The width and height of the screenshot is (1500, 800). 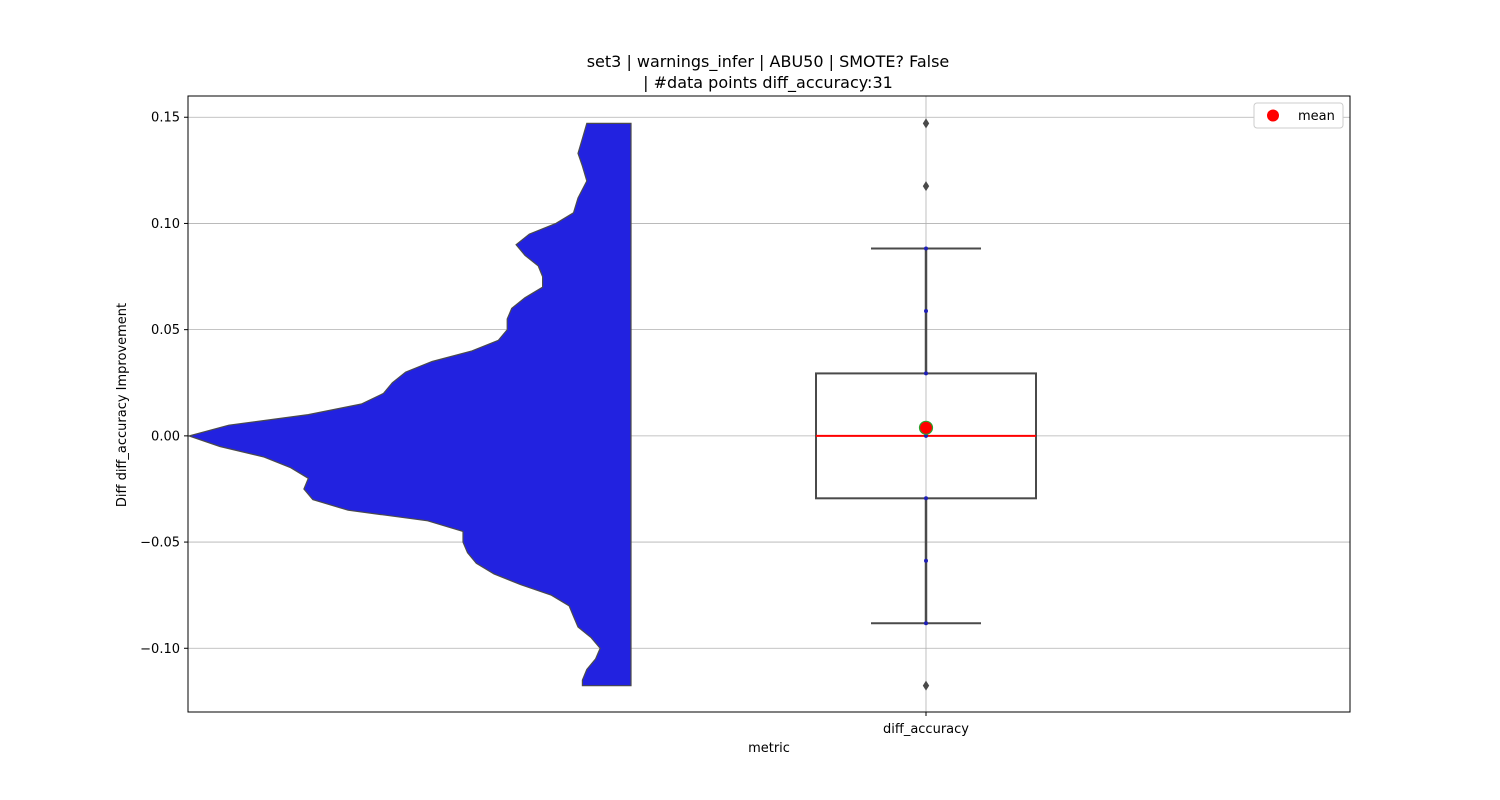 I want to click on x-tick-label: diff_accuracy, so click(x=926, y=729).